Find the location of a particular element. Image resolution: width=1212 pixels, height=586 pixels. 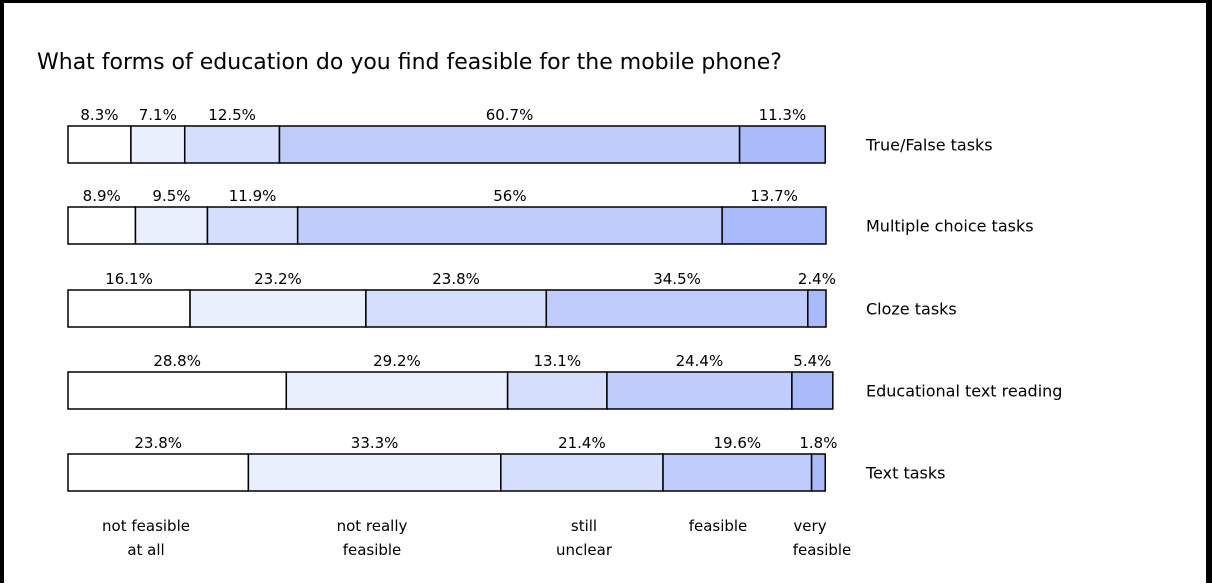

value-label-true-false-tasks-very-feasible: 11.3% is located at coordinates (783, 115).